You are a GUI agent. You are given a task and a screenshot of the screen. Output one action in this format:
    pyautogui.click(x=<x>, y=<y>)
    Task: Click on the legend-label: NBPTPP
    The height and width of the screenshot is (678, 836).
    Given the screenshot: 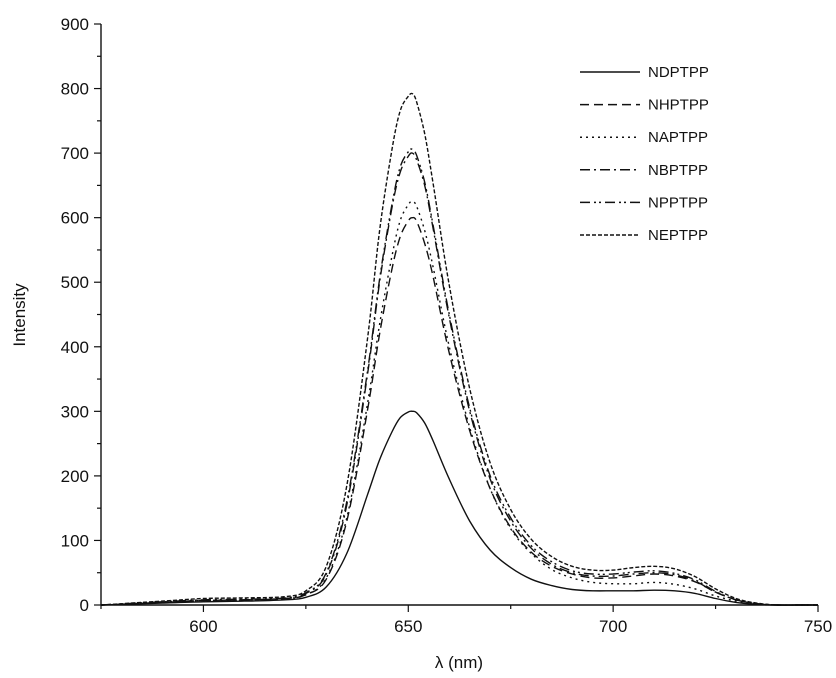 What is the action you would take?
    pyautogui.click(x=678, y=170)
    